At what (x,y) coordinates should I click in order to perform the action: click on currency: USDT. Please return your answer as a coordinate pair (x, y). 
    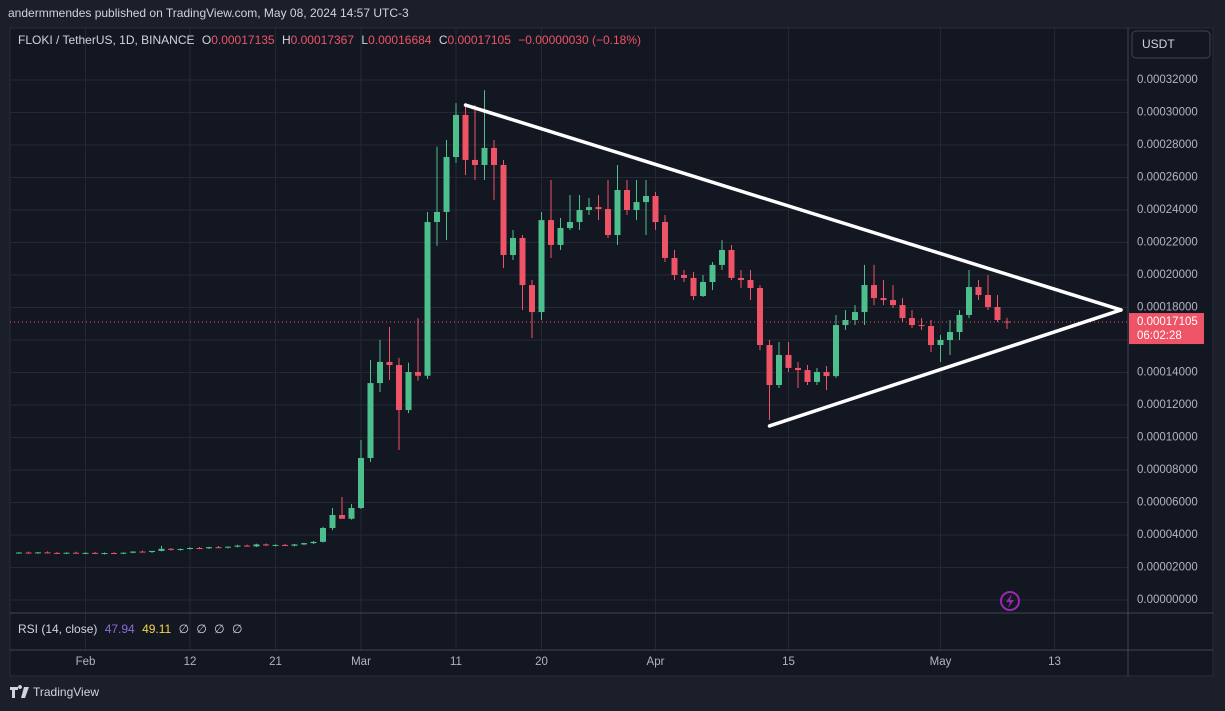
    Looking at the image, I should click on (1158, 44).